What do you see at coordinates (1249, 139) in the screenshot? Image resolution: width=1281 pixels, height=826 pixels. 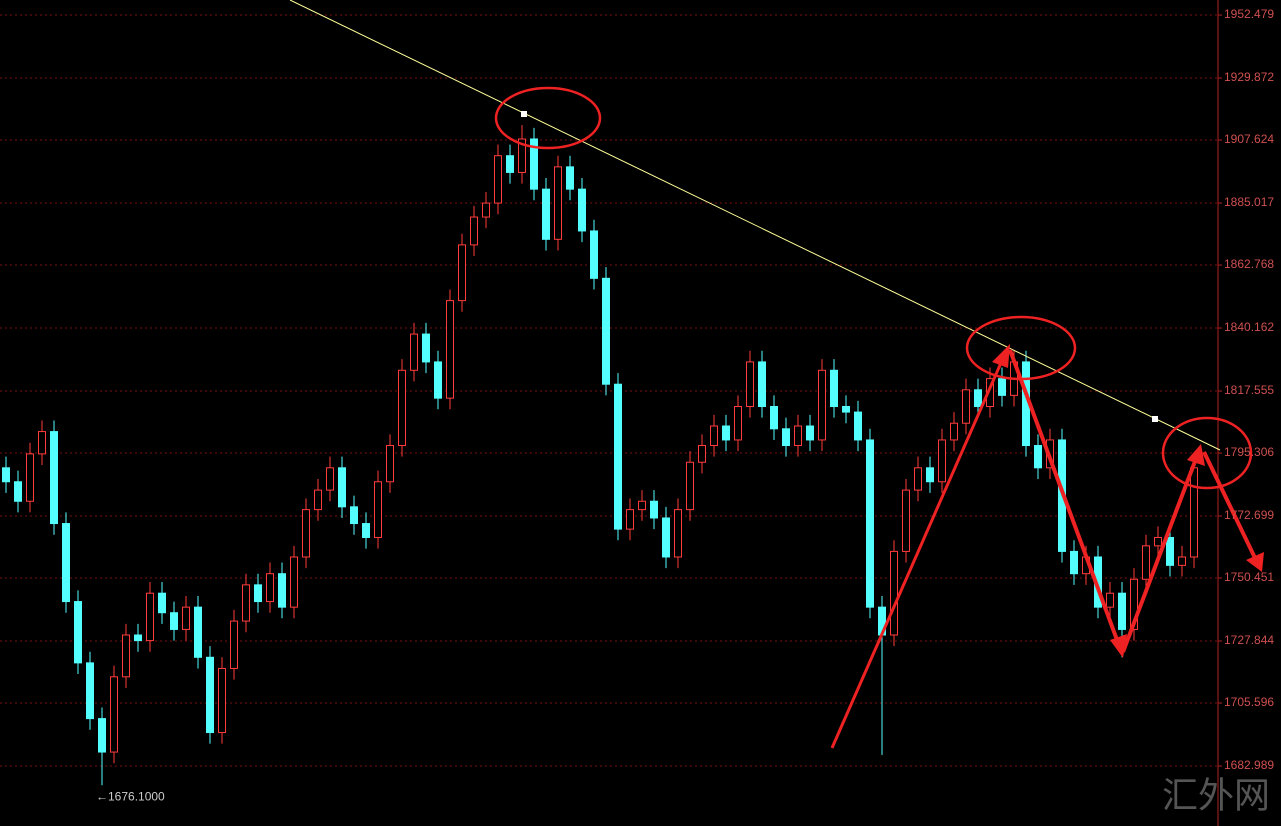 I see `y-tick-label: 1907.624` at bounding box center [1249, 139].